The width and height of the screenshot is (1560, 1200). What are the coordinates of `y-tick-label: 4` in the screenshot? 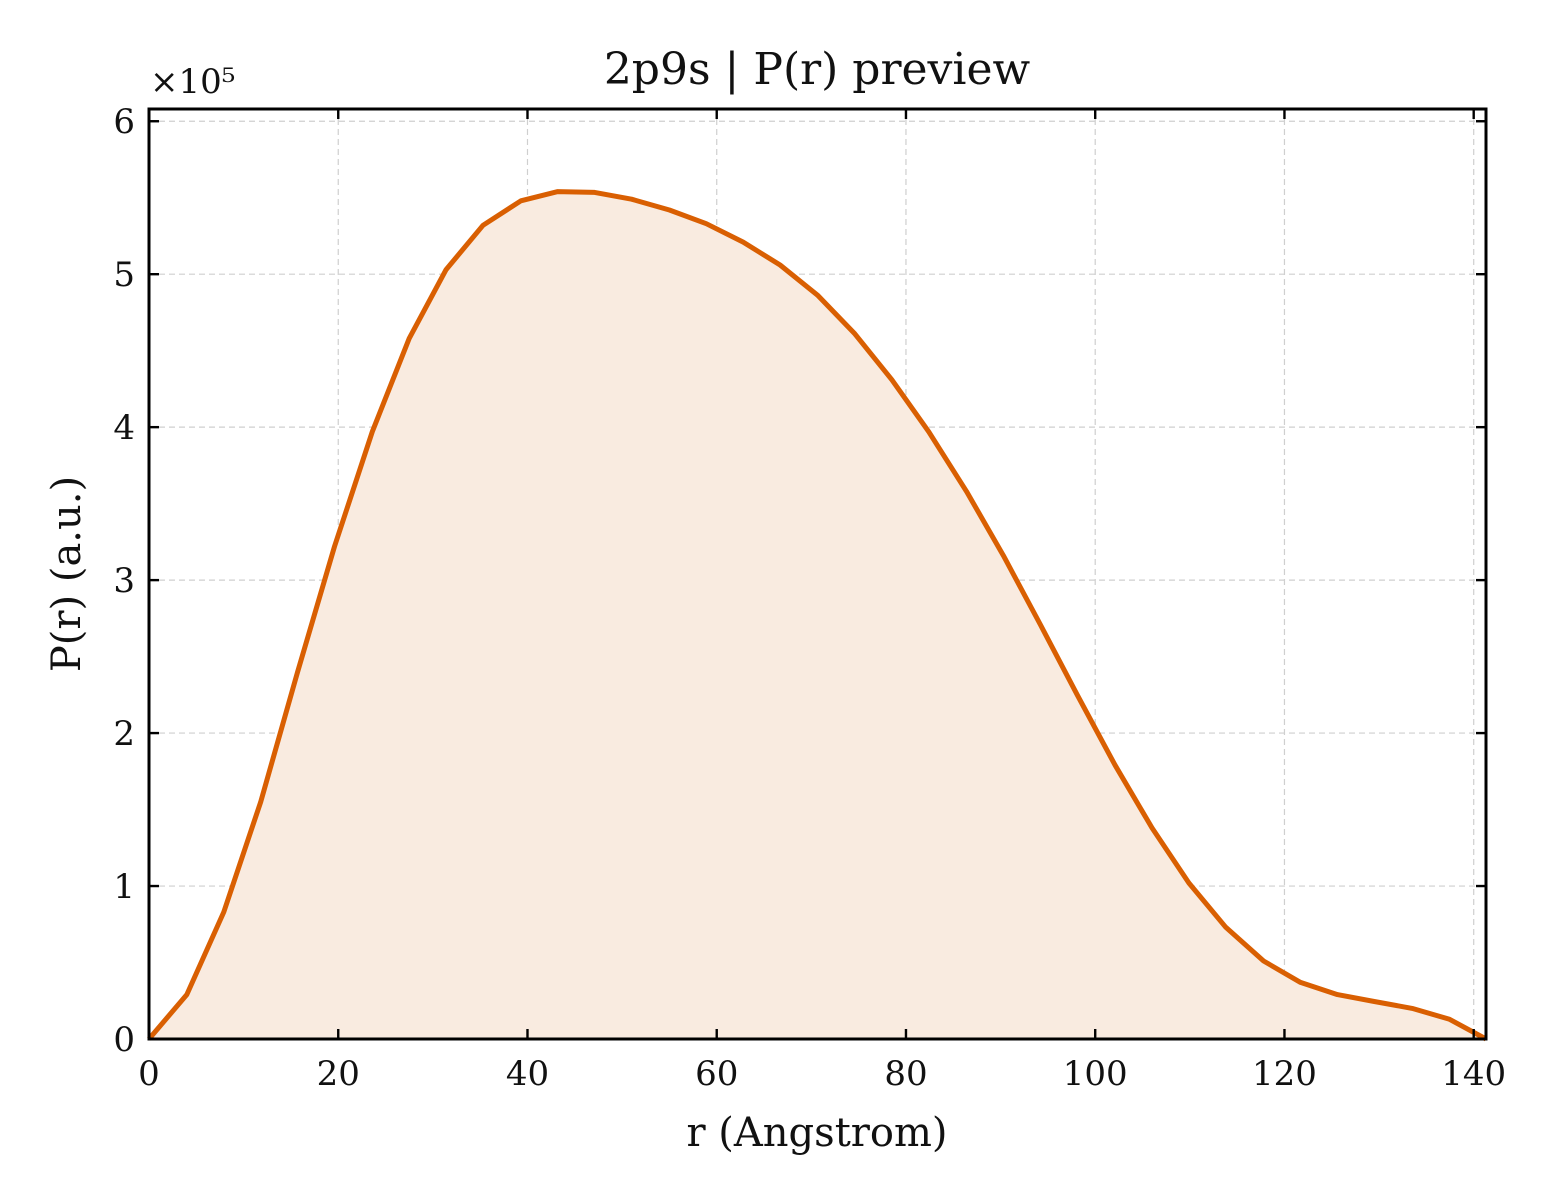 It's located at (124, 428).